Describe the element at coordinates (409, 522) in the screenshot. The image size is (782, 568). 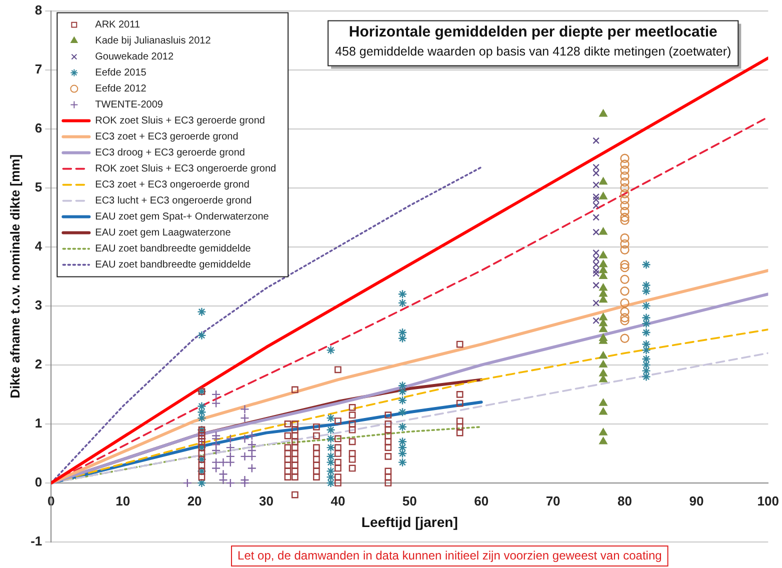
I see `x-axis-title: Leeftijd [jaren]` at that location.